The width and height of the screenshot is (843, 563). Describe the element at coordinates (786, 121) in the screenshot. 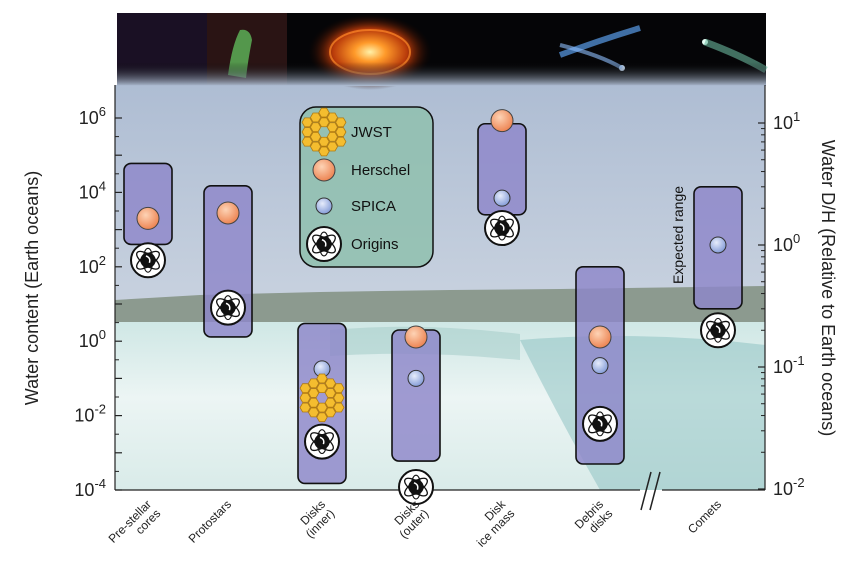

I see `right-tick-label: 10¹` at that location.